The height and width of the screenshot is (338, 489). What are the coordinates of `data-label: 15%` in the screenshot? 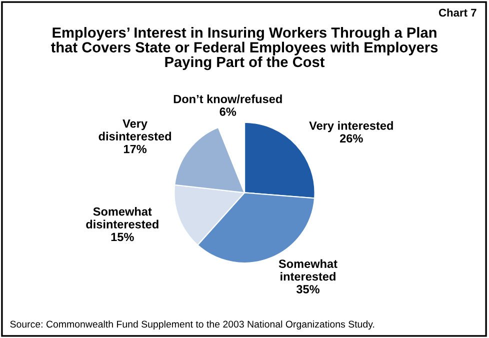 It's located at (122, 237).